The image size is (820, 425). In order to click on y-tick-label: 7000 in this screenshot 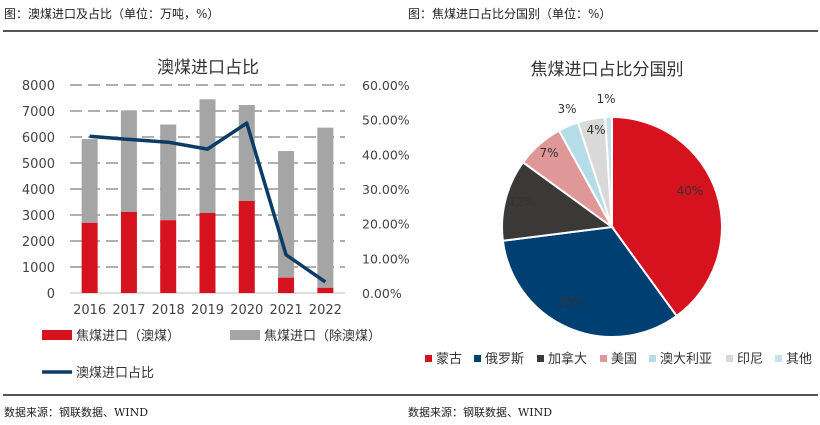, I will do `click(38, 112)`.